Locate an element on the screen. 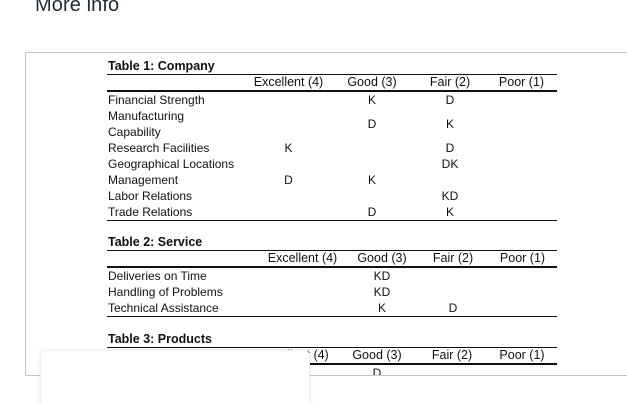 The width and height of the screenshot is (627, 403). row-label-line-2: Capability is located at coordinates (134, 132).